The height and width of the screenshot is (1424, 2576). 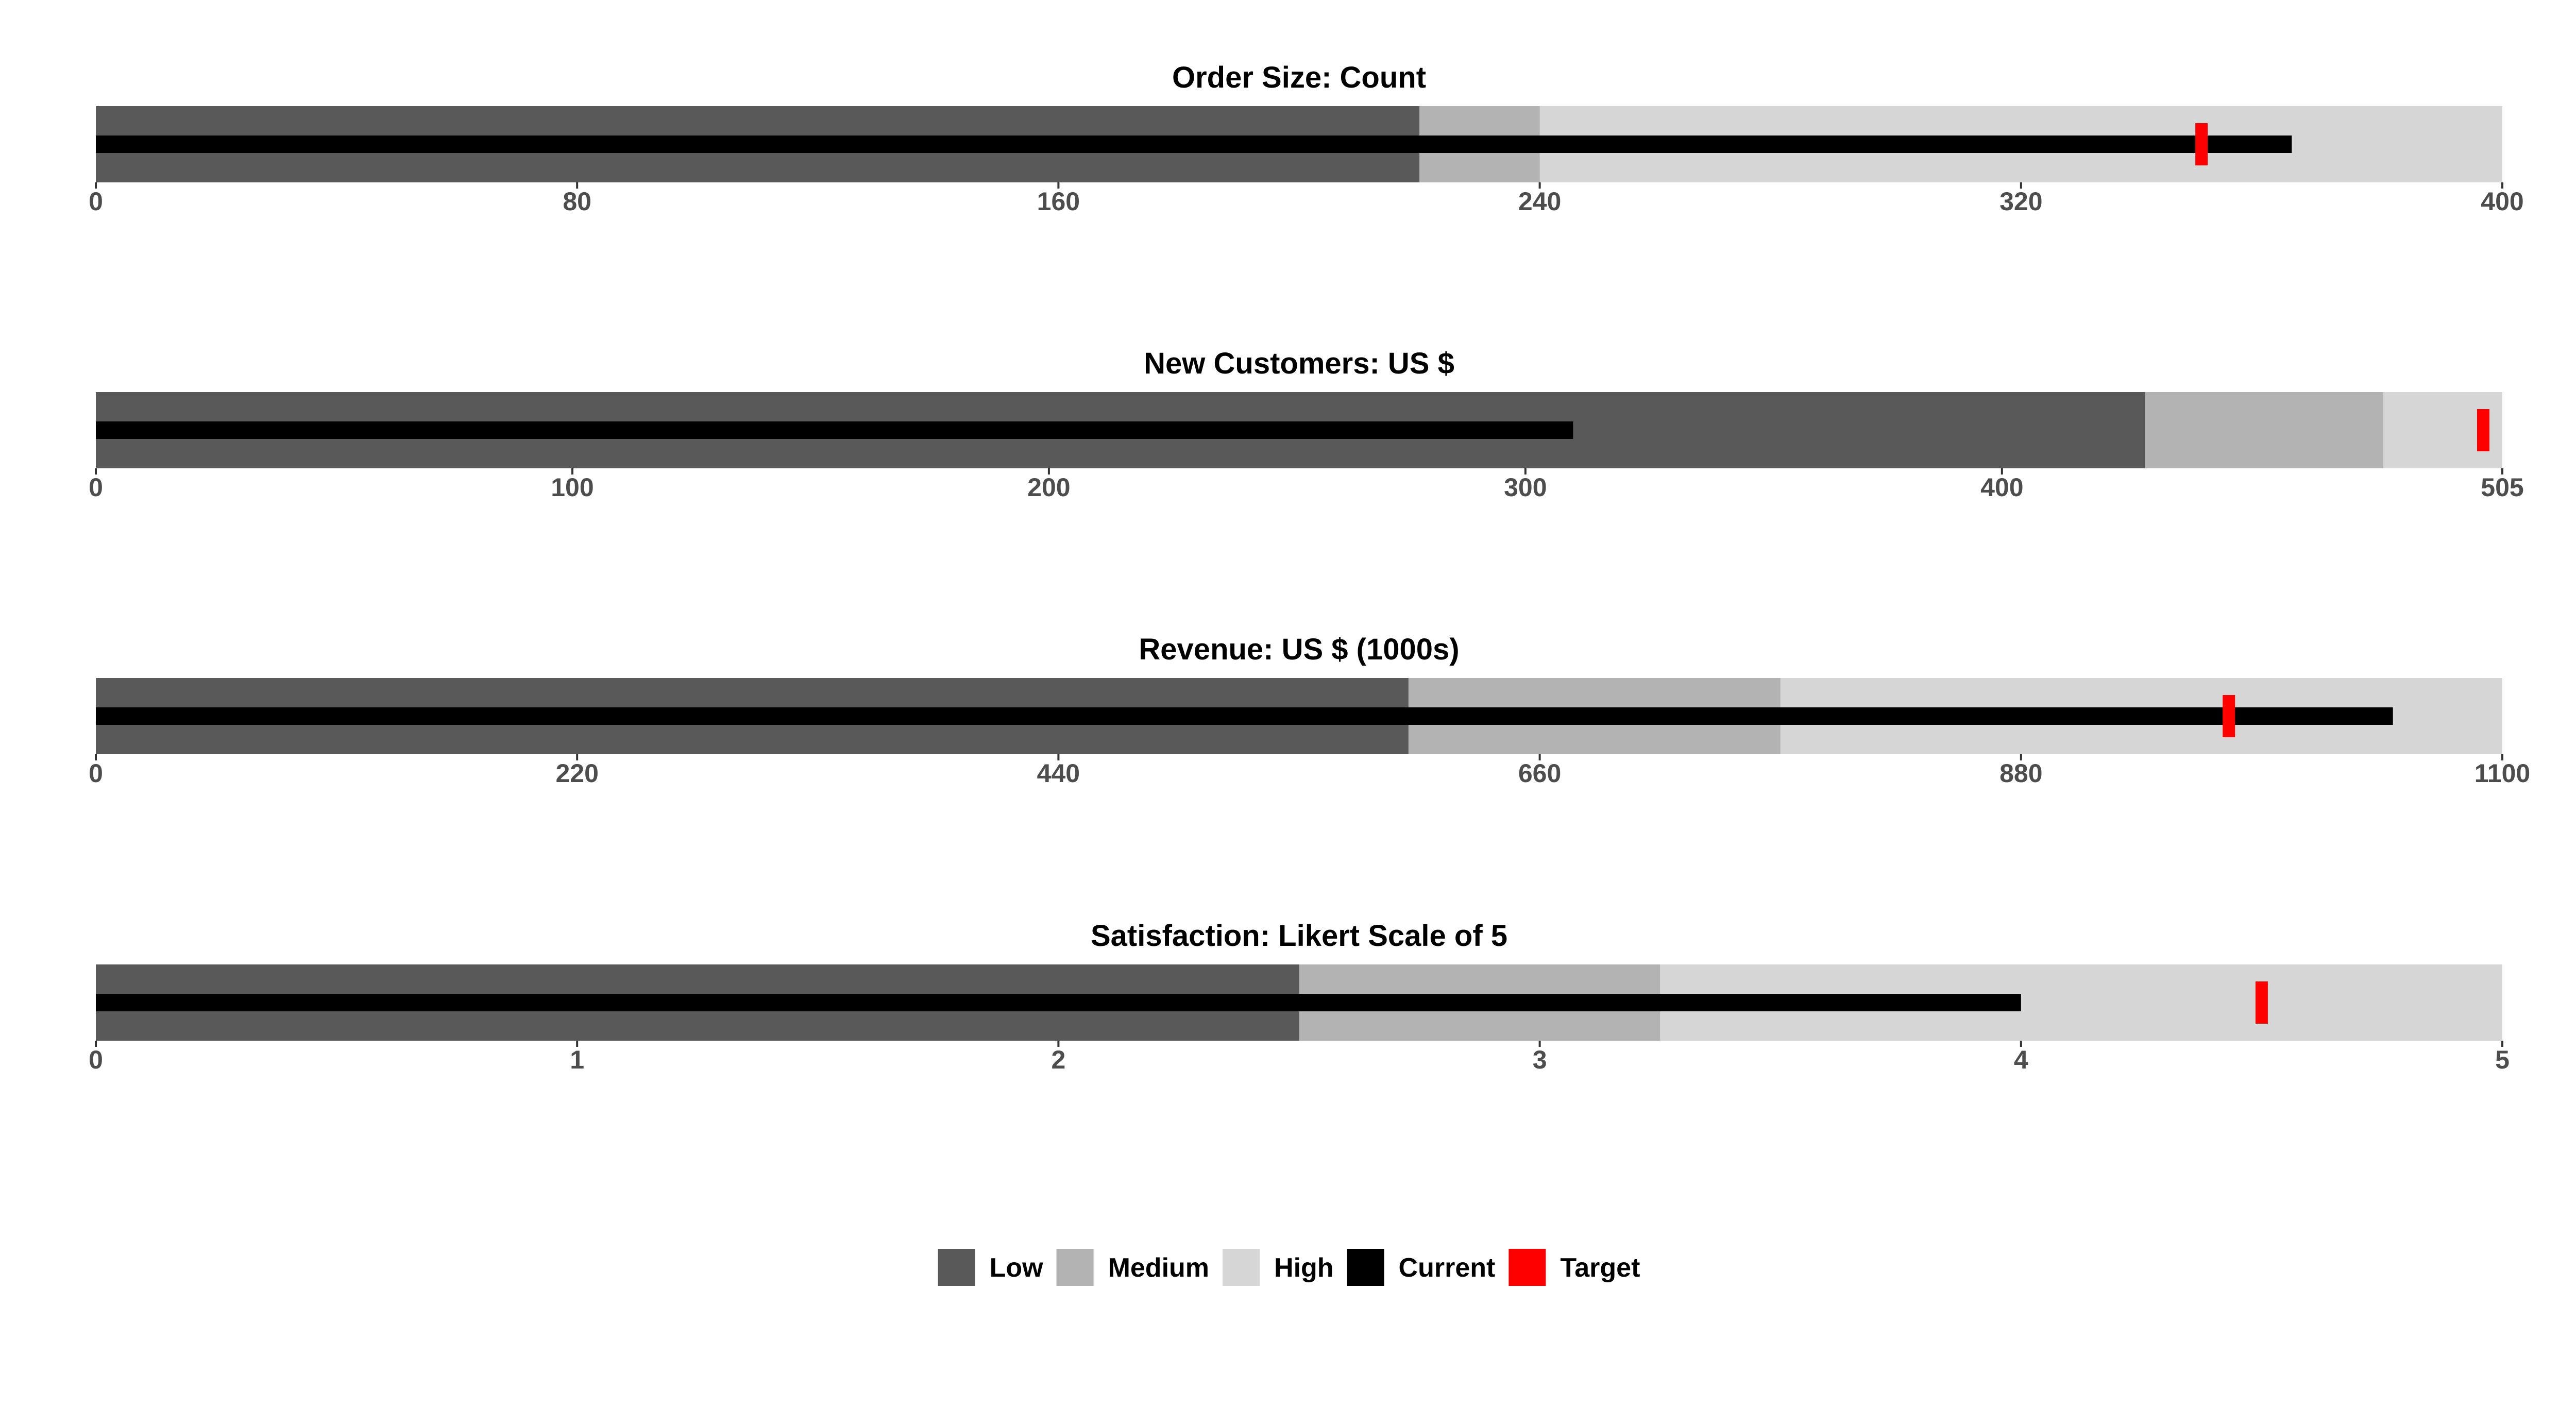 What do you see at coordinates (576, 774) in the screenshot?
I see `tick-label: 220` at bounding box center [576, 774].